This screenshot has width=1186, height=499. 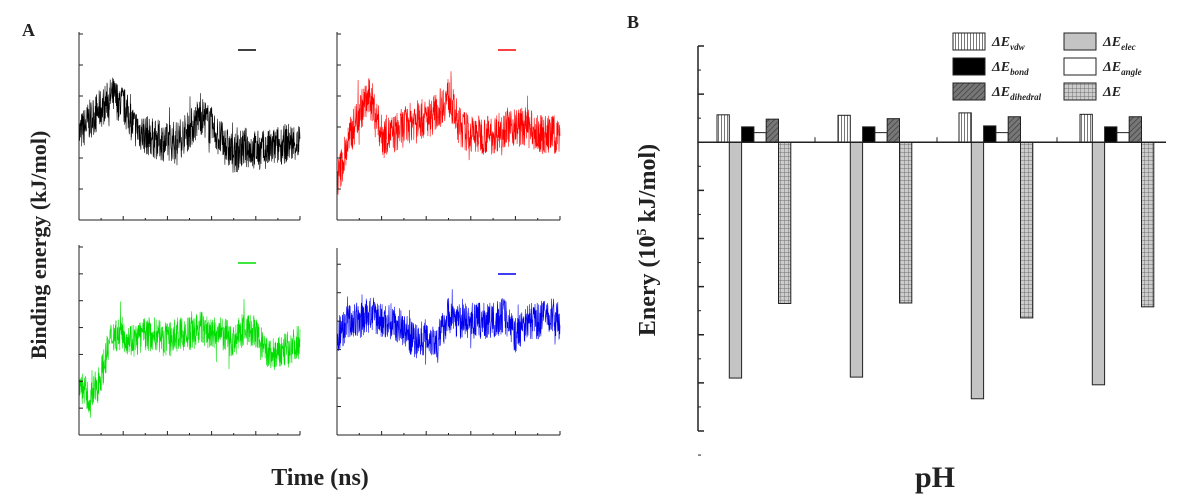 What do you see at coordinates (735, 260) in the screenshot?
I see `bar-elec-ph2` at bounding box center [735, 260].